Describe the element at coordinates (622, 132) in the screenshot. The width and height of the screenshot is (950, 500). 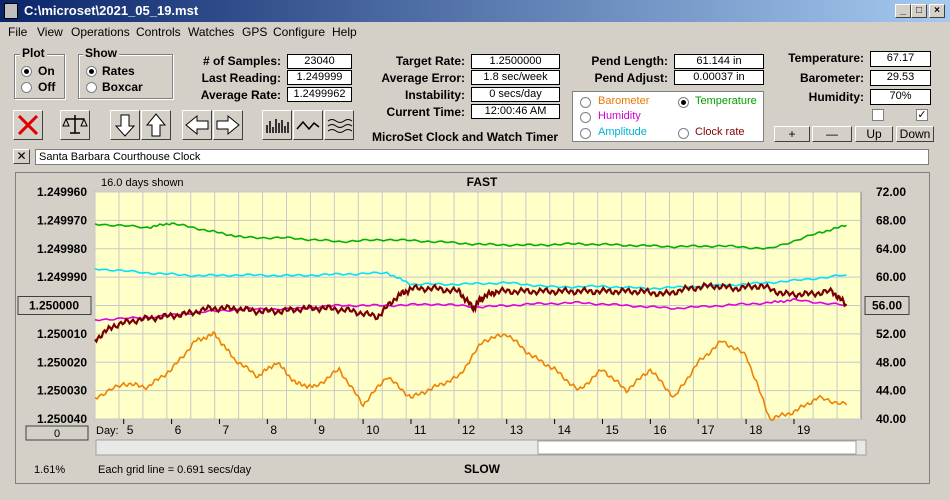
I see `amplitude-option-label: Amplitude` at that location.